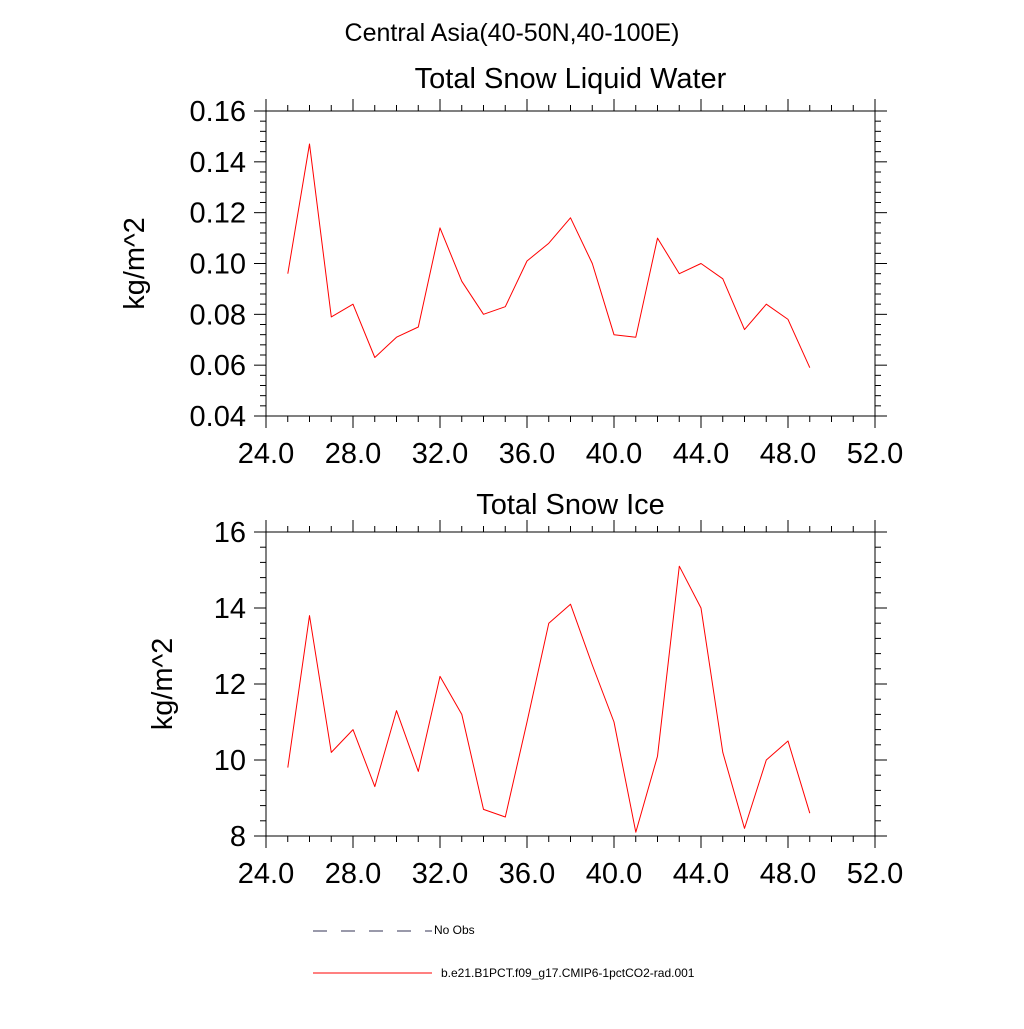 This screenshot has height=1029, width=1024. I want to click on chart1-ytick-label: 12, so click(230, 685).